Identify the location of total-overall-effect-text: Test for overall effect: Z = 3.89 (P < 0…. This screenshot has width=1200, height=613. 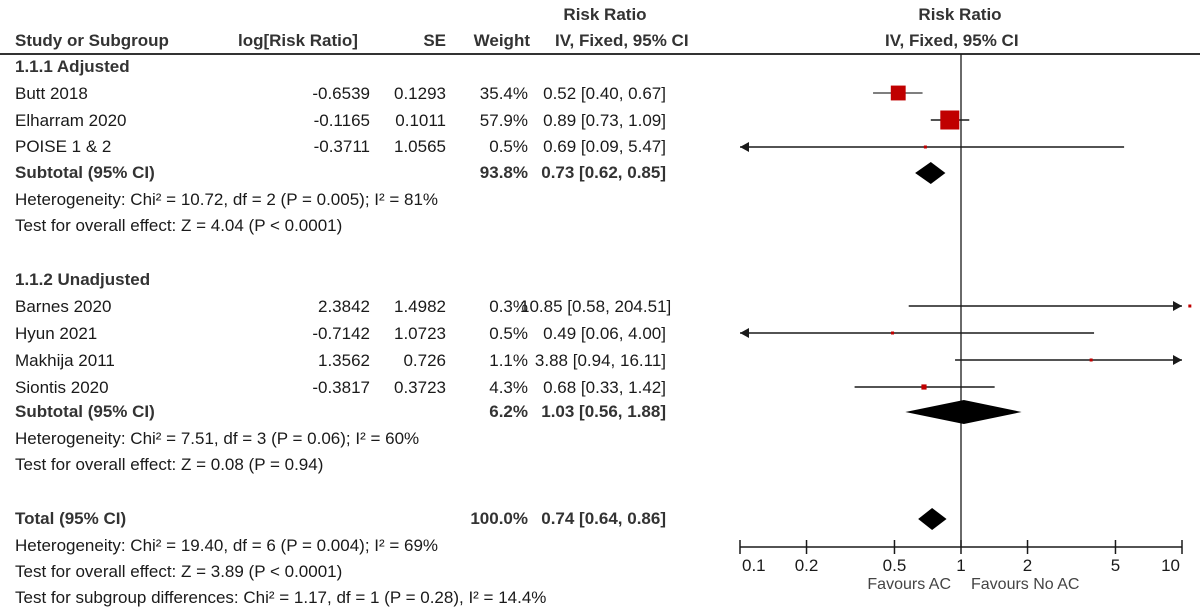
(179, 571).